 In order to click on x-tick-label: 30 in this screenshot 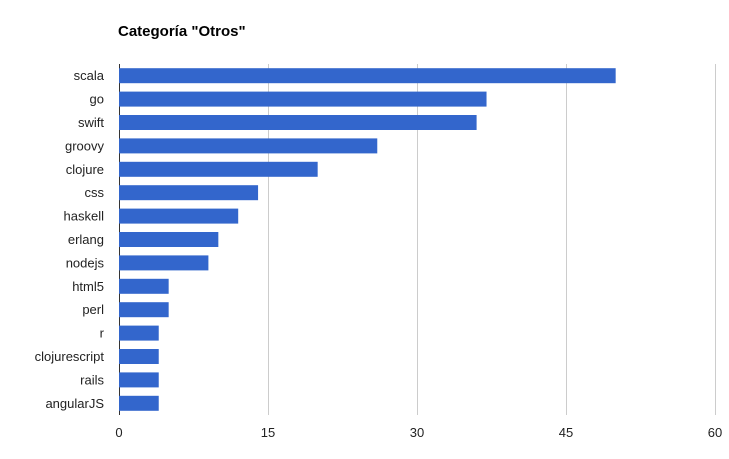, I will do `click(417, 432)`.